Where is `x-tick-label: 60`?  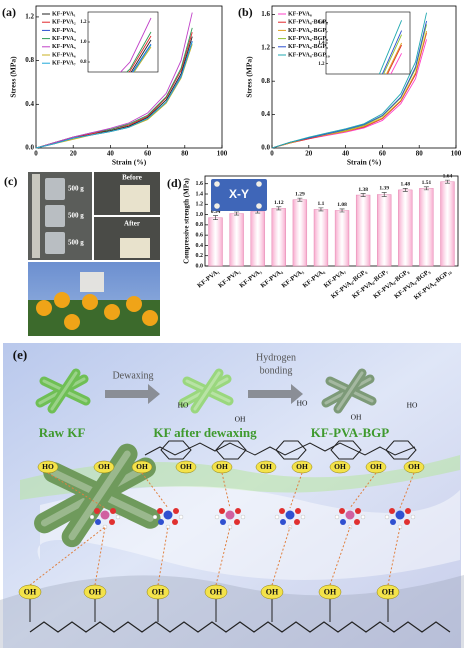
x-tick-label: 60 is located at coordinates (383, 154).